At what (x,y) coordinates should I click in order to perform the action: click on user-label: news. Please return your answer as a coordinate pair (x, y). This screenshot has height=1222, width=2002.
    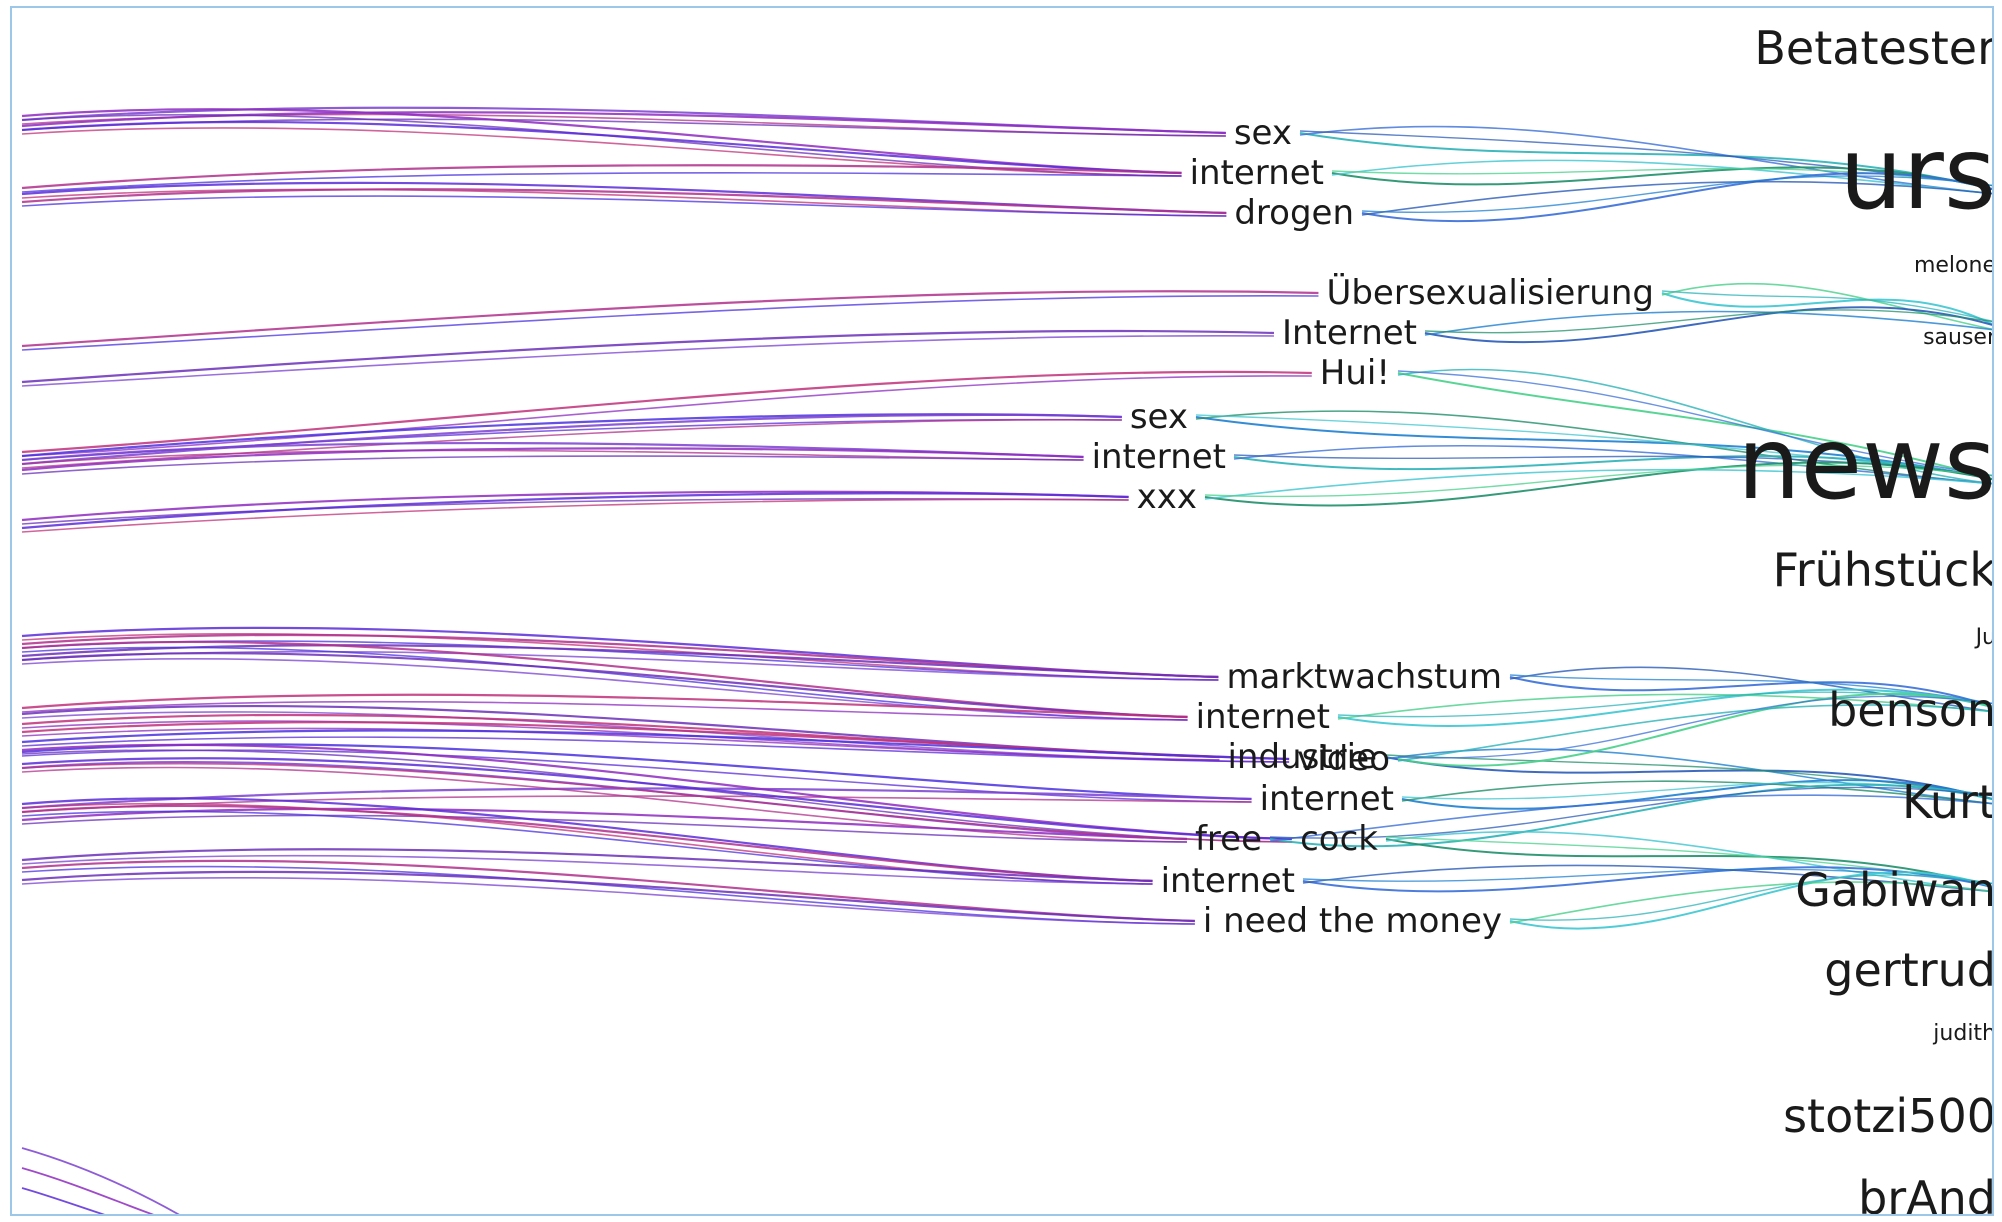
    Looking at the image, I should click on (1865, 463).